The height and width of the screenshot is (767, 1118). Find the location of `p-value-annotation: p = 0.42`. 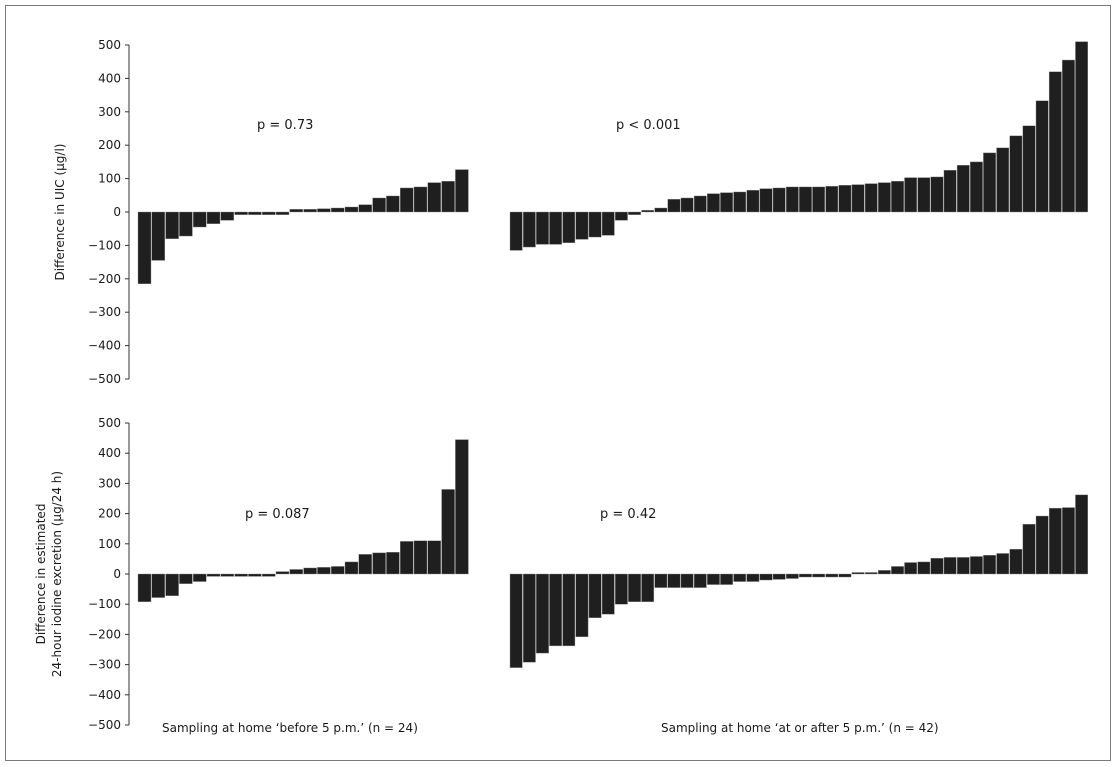

p-value-annotation: p = 0.42 is located at coordinates (628, 514).